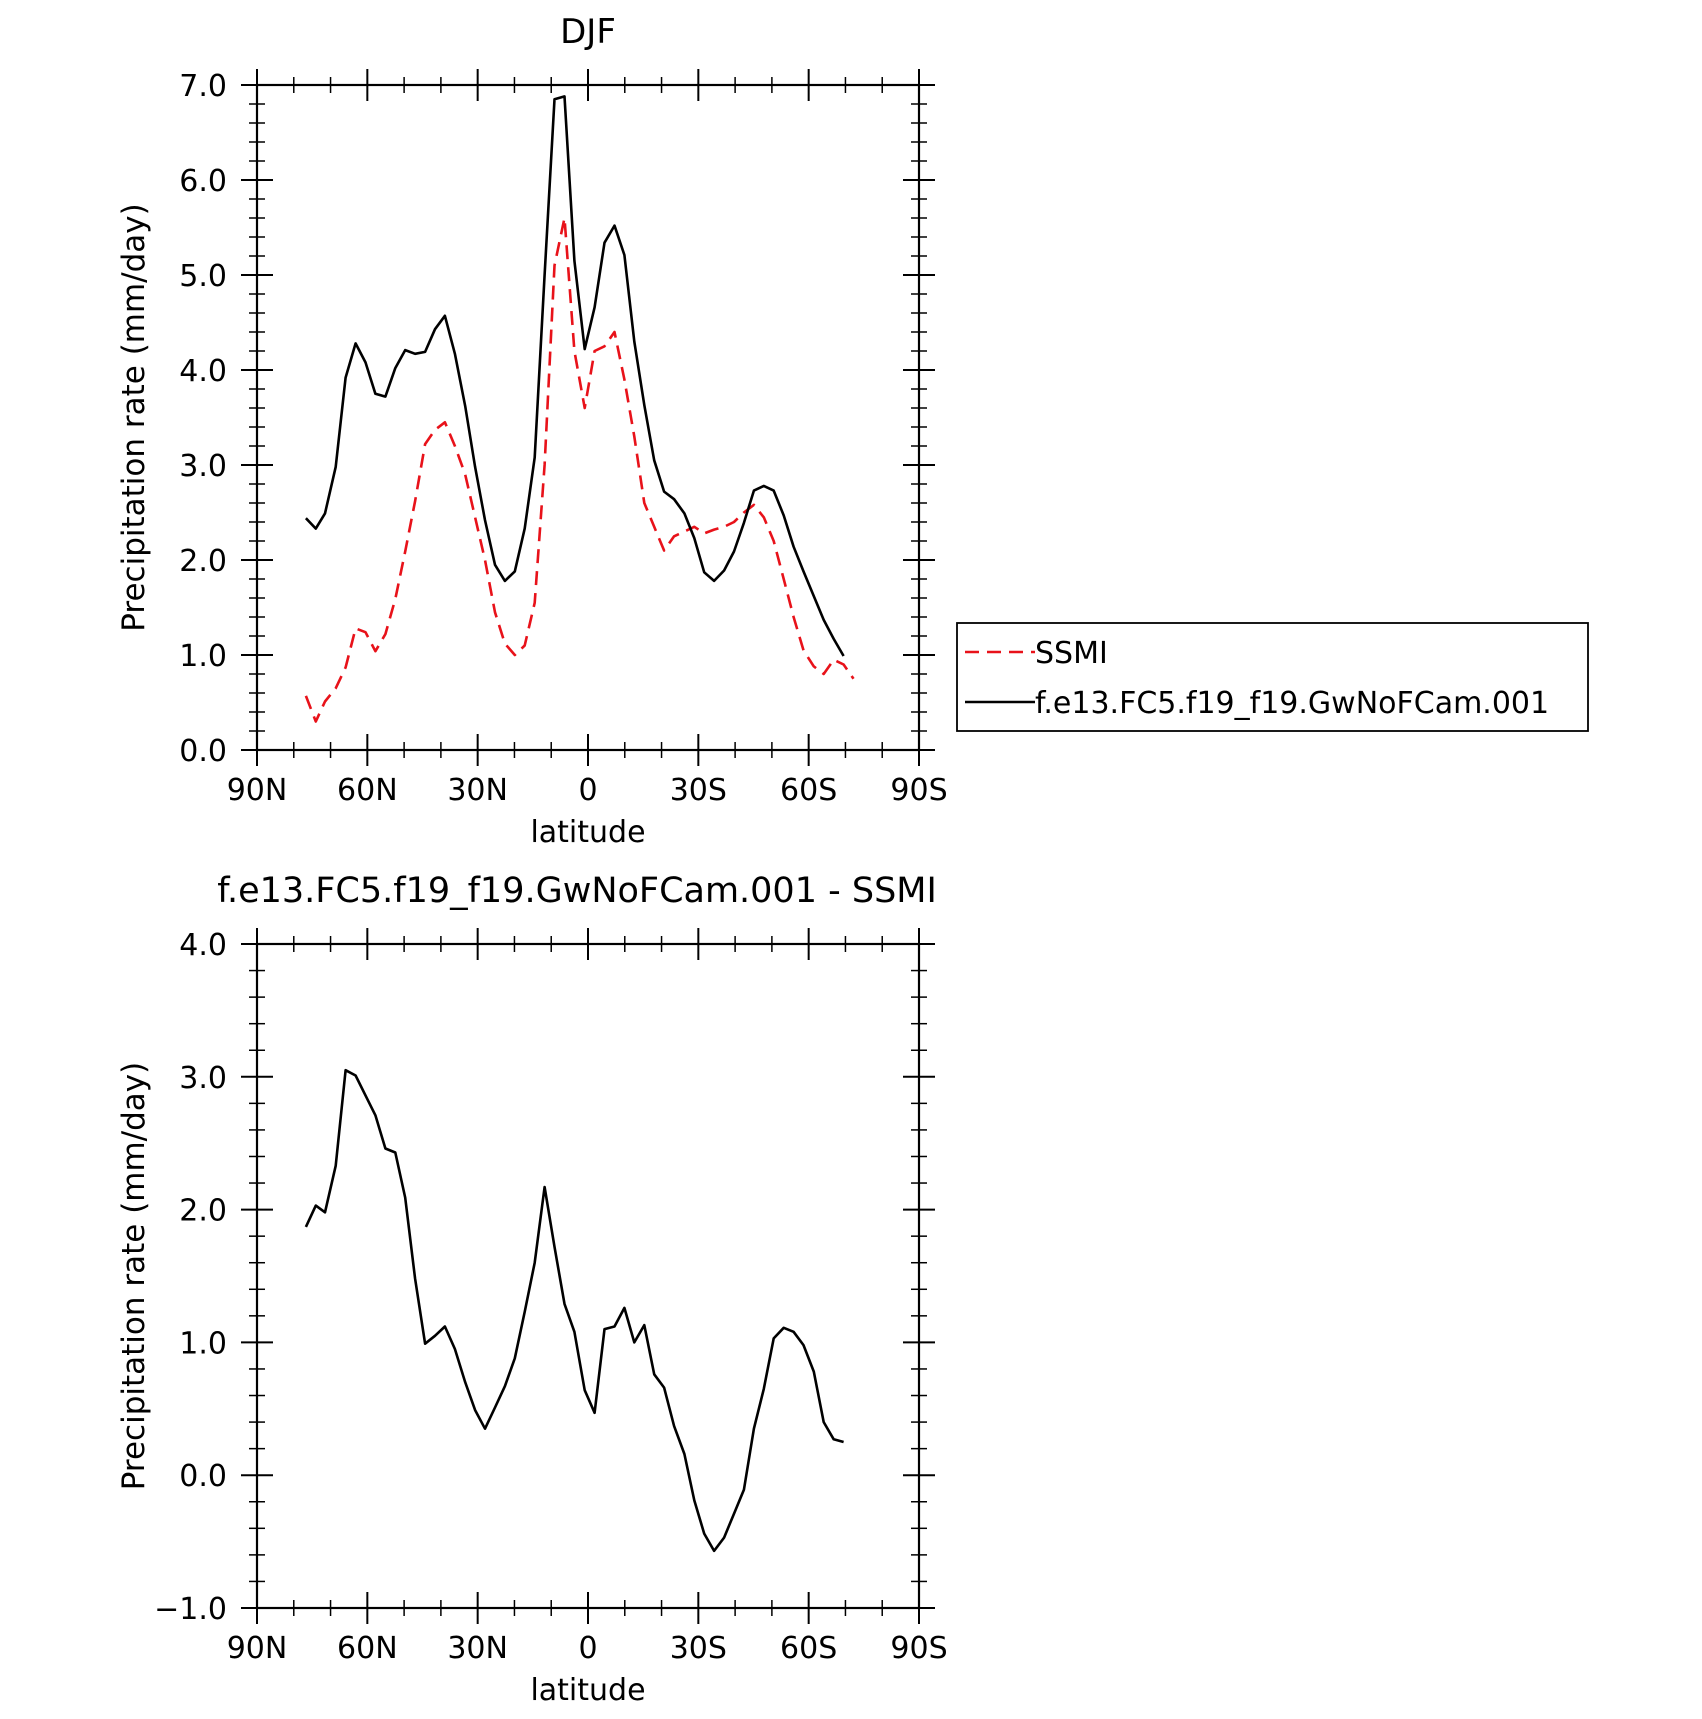 This screenshot has width=1702, height=1719. I want to click on legend: SSMI f.e13.FC5.f19_f19.GwNoFCam.001, so click(1272, 677).